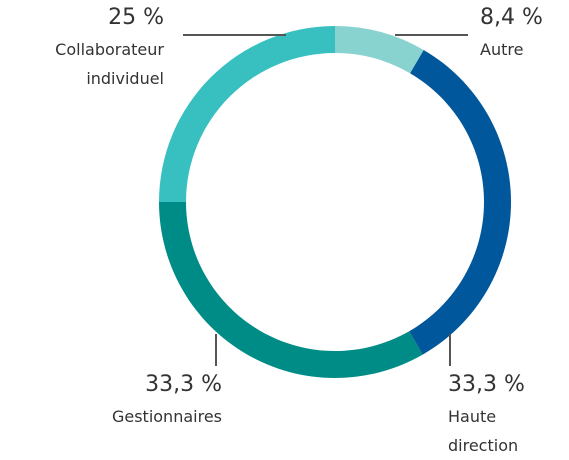  I want to click on category-label: Gestionnaires, so click(166, 416).